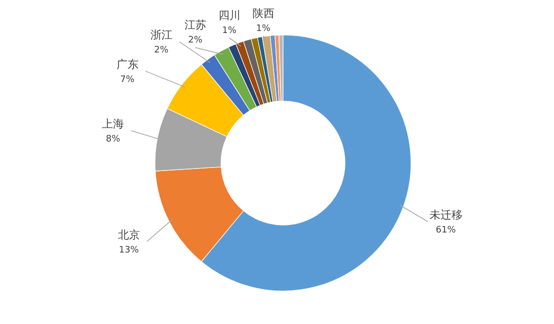 The image size is (554, 324). What do you see at coordinates (129, 235) in the screenshot?
I see `slice-label: 北京` at bounding box center [129, 235].